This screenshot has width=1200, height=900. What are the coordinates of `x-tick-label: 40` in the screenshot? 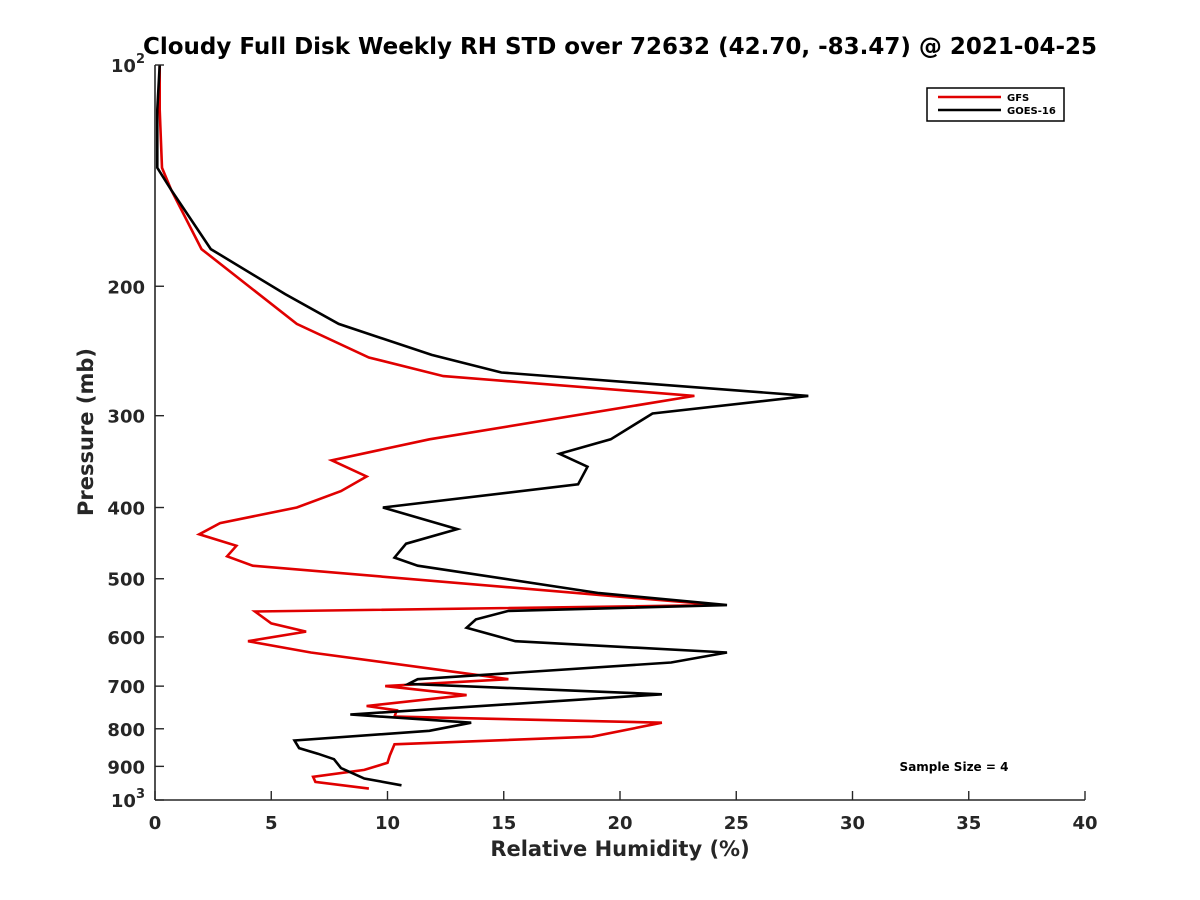 It's located at (1084, 823).